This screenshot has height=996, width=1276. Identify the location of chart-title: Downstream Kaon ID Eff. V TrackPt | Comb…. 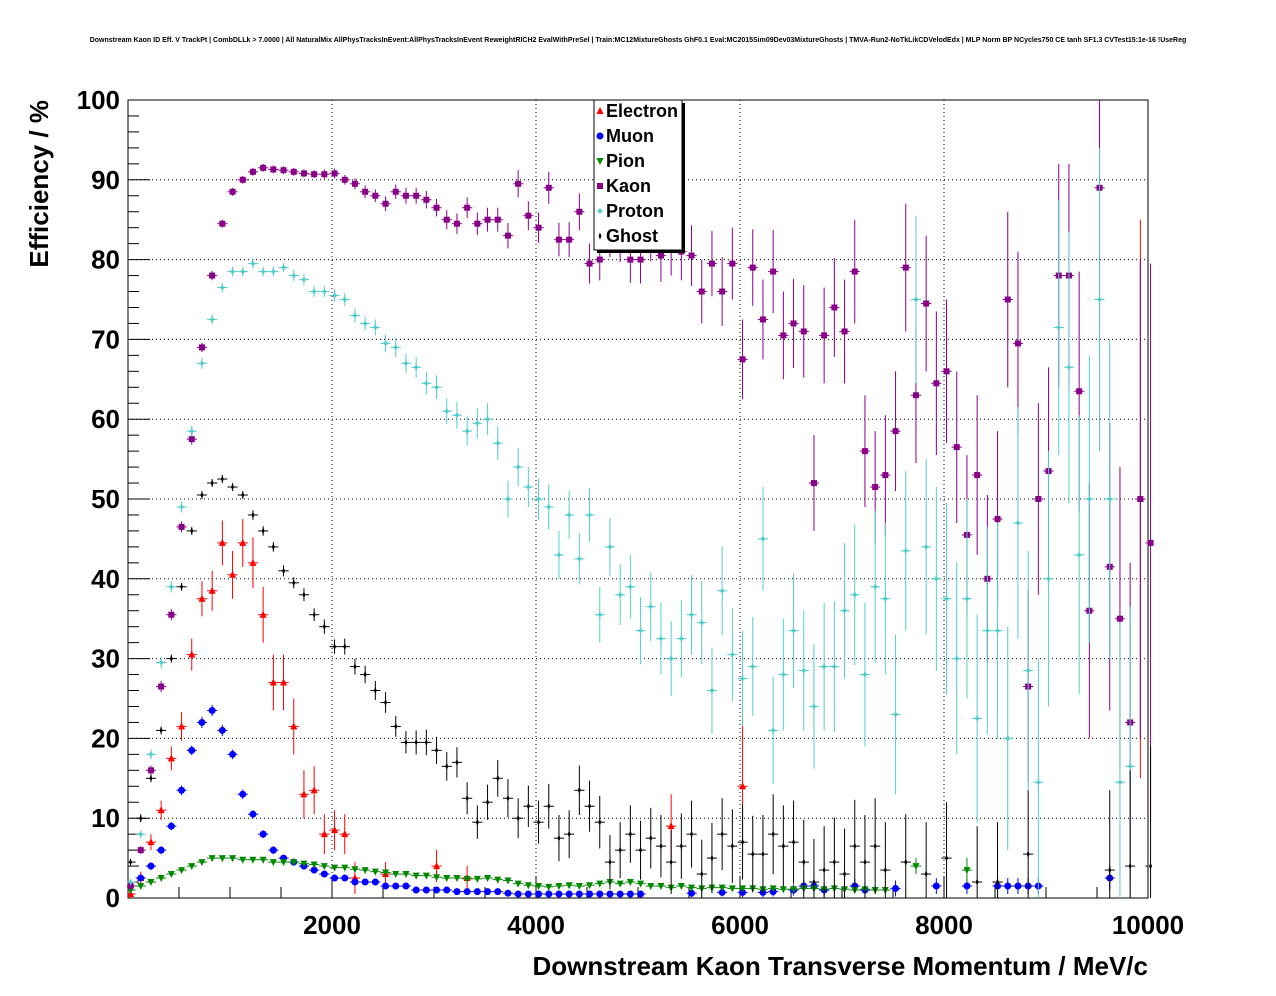
(638, 40).